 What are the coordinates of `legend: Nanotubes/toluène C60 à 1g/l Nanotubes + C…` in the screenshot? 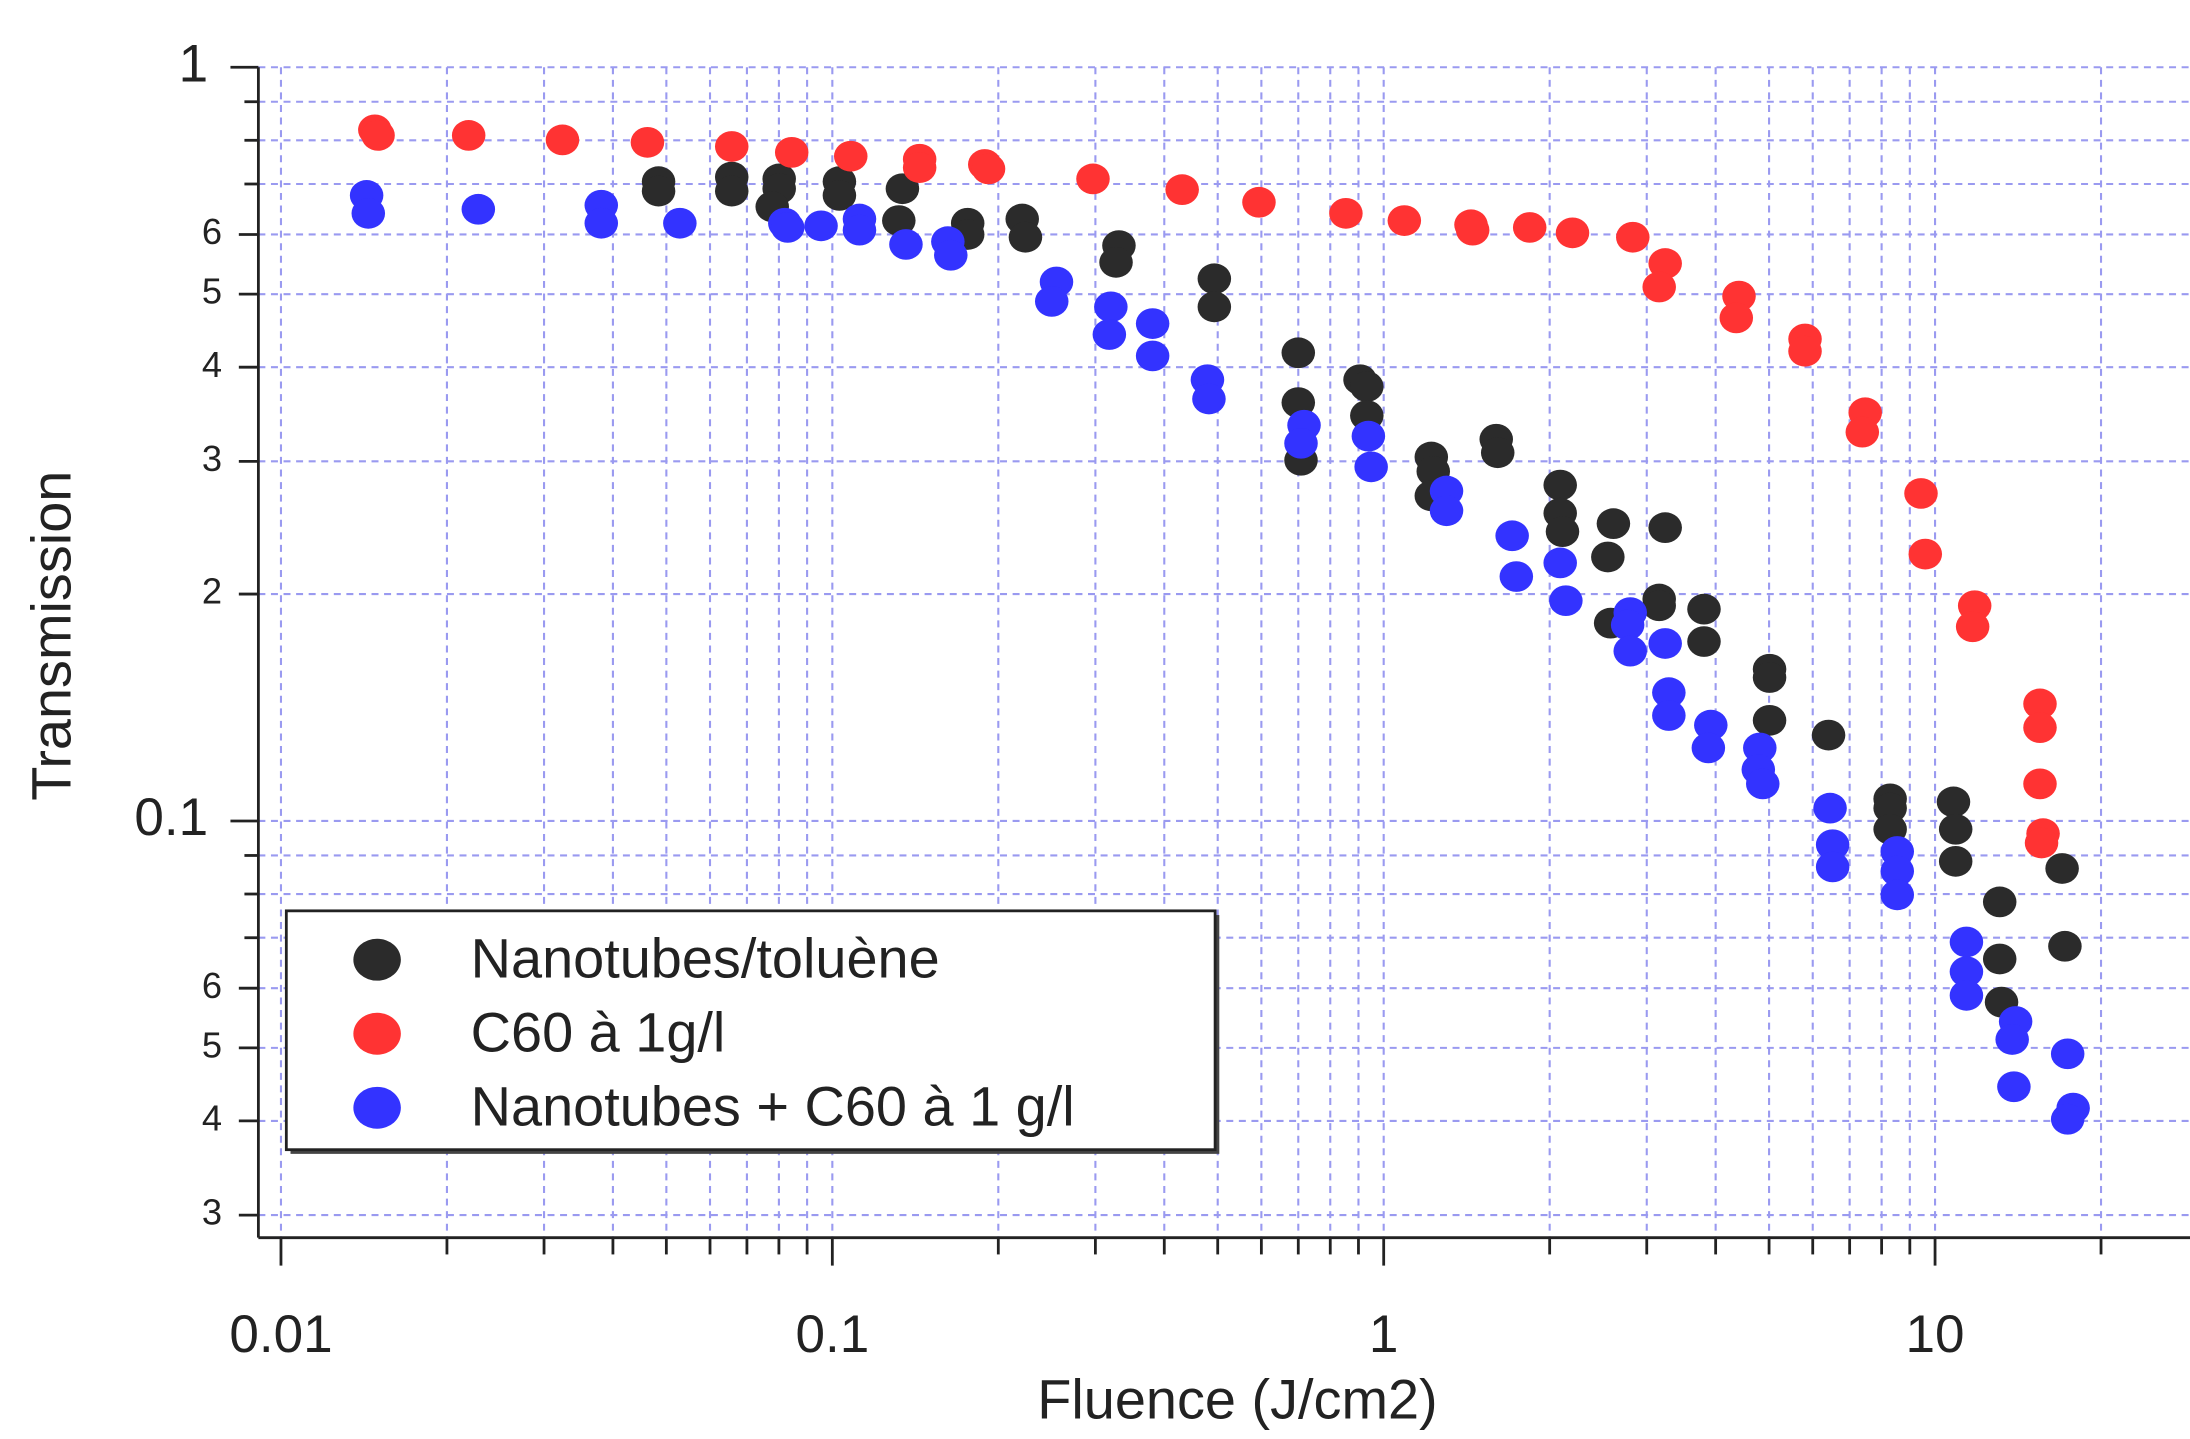 It's located at (752, 1031).